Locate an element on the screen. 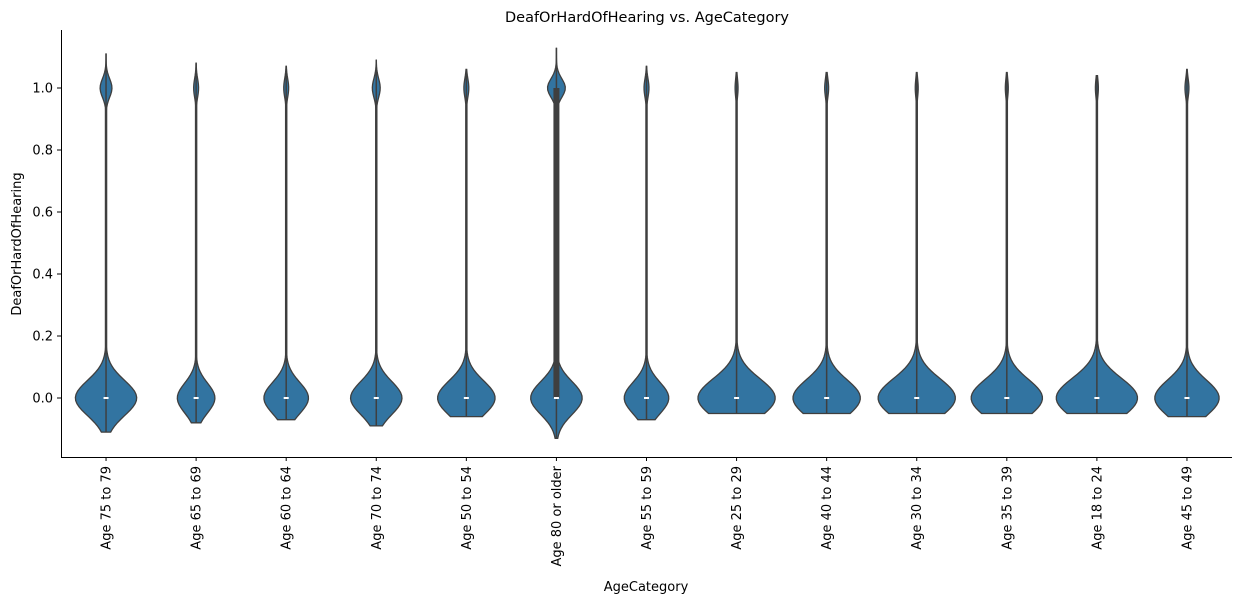 Image resolution: width=1258 pixels, height=603 pixels. x-tick-label: Age 55 to 59 is located at coordinates (647, 508).